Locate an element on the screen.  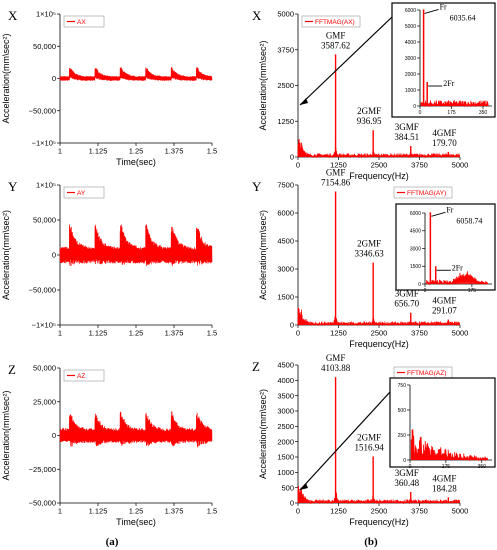
y-tick-label: 3500 is located at coordinates (285, 395).